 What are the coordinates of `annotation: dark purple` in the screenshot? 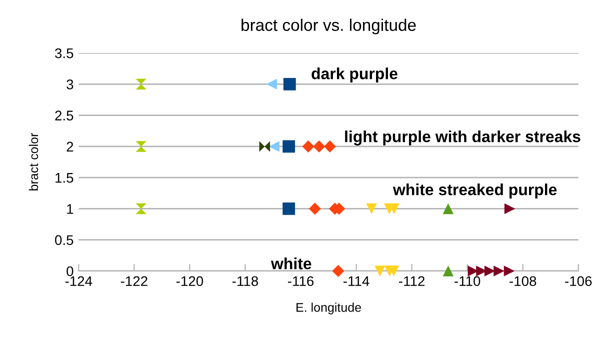 It's located at (355, 75).